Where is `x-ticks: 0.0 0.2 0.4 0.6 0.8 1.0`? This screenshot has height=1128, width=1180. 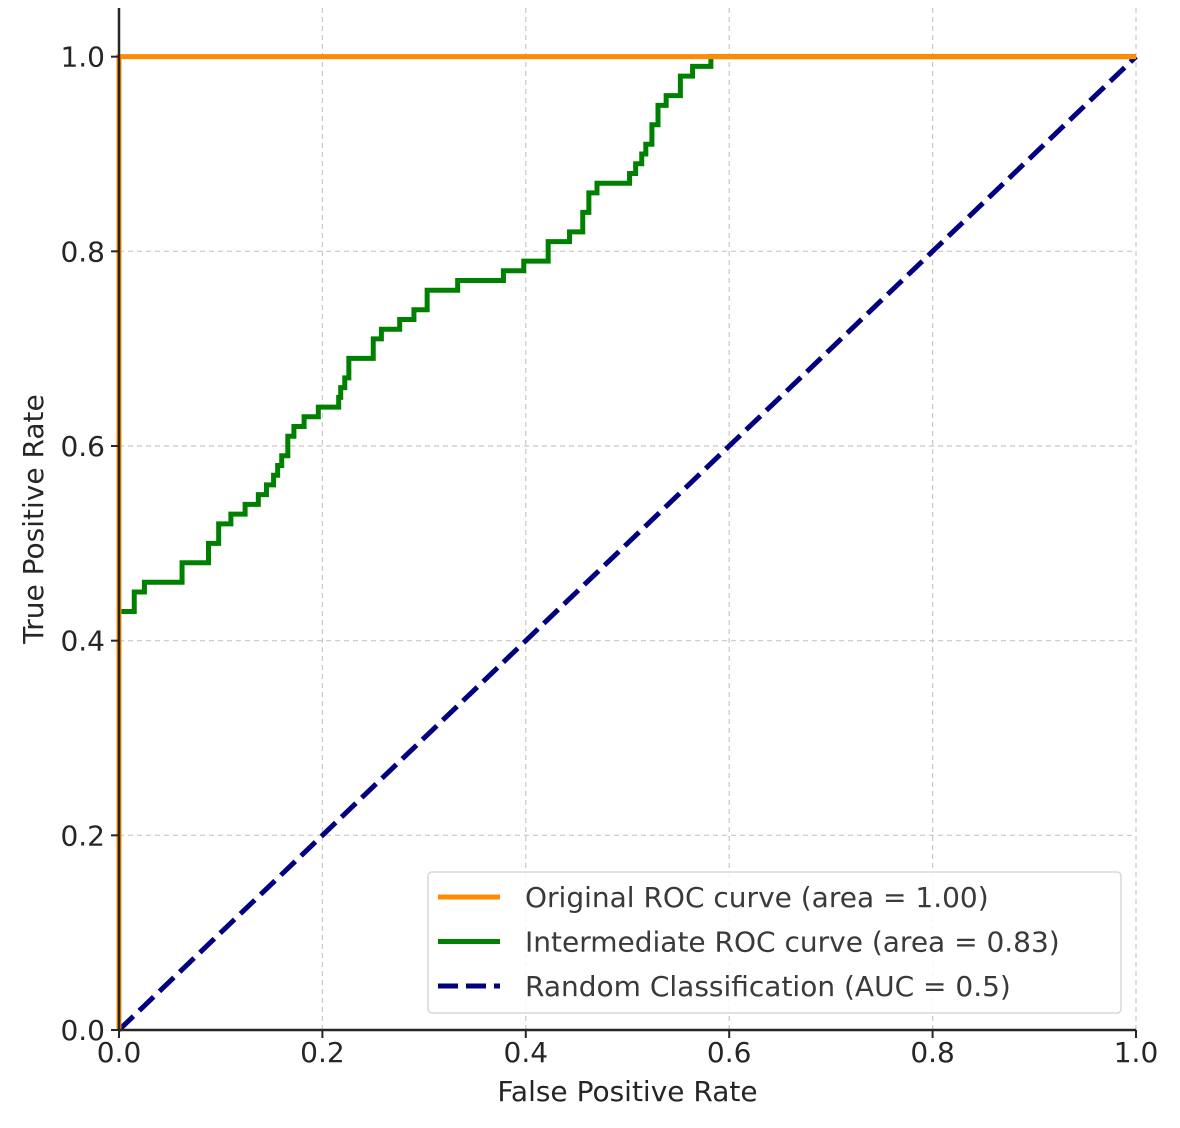 x-ticks: 0.0 0.2 0.4 0.6 0.8 1.0 is located at coordinates (628, 1049).